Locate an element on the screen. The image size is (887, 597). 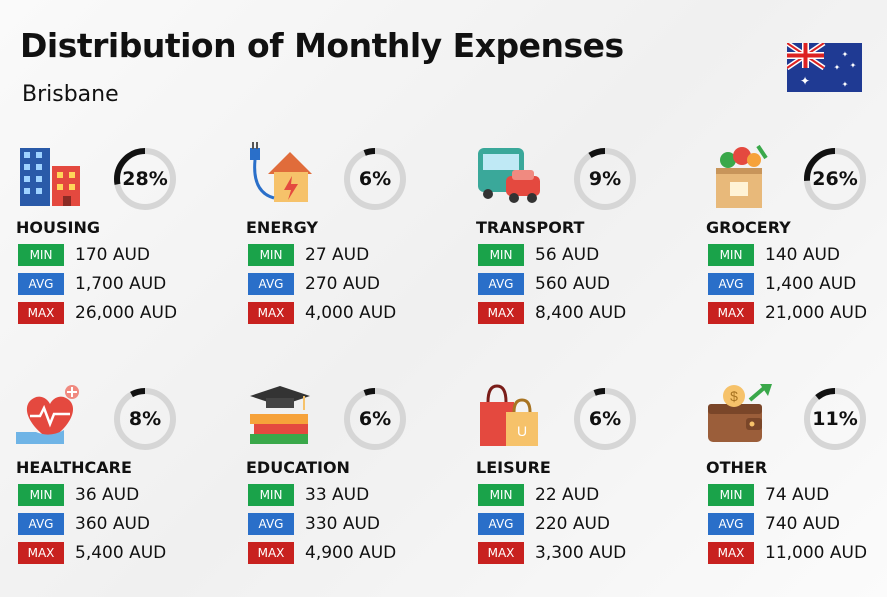
avg-value: 560 AUD is located at coordinates (573, 284).